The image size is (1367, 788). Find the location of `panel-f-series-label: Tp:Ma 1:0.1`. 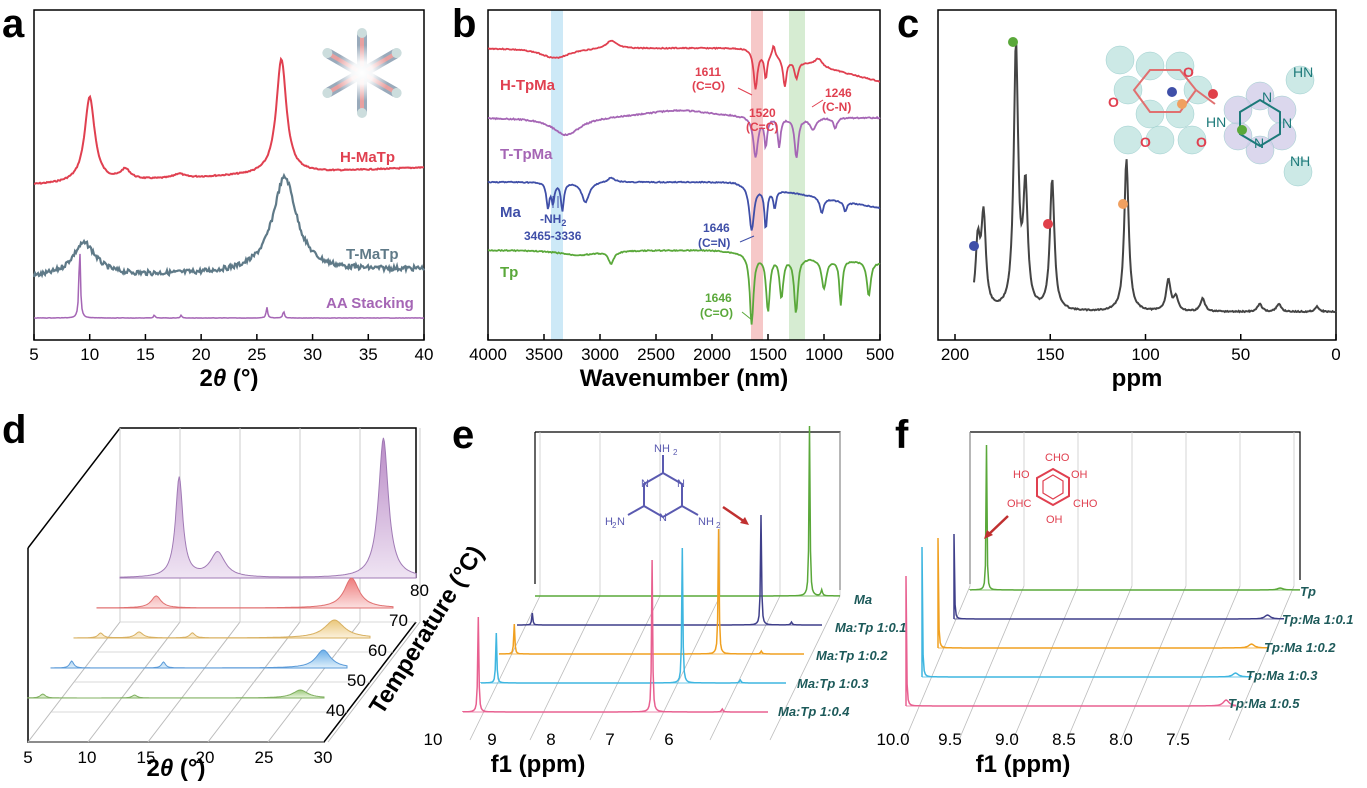

panel-f-series-label: Tp:Ma 1:0.1 is located at coordinates (1318, 619).